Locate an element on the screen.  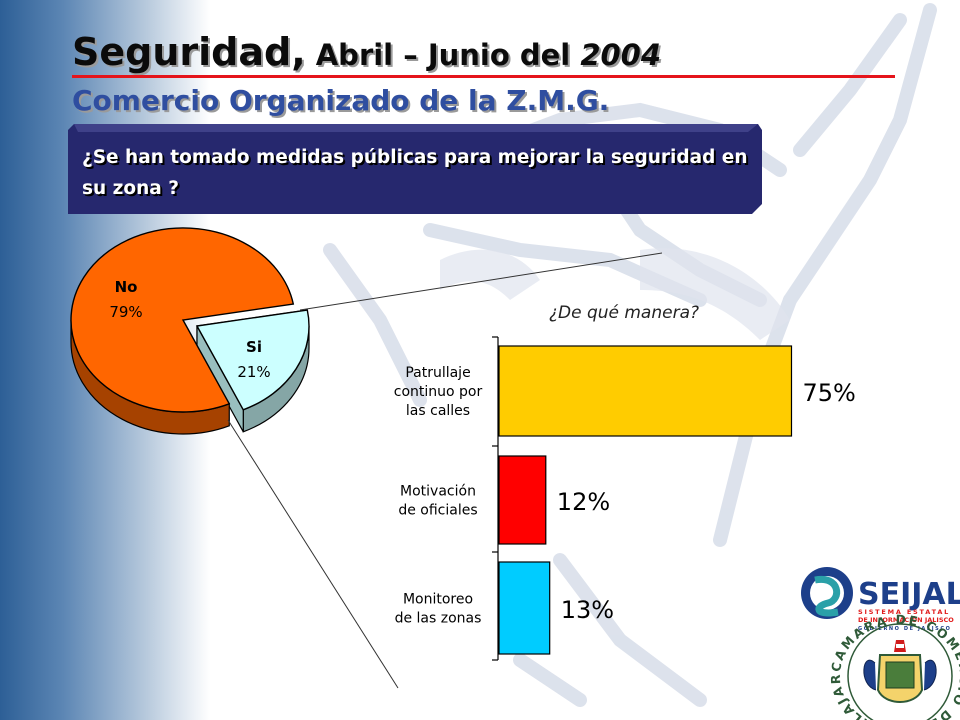
title-underline is located at coordinates (483, 76).